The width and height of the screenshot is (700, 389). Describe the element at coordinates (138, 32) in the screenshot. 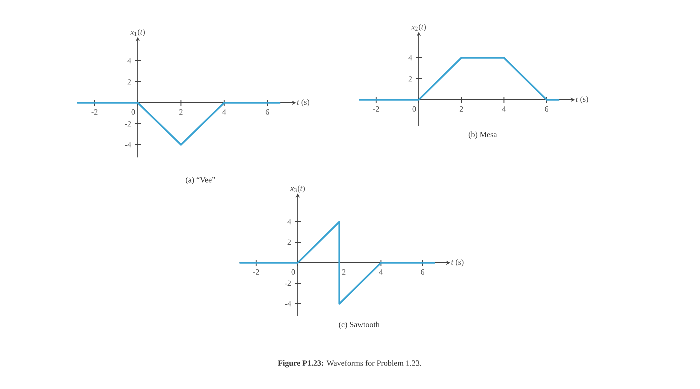

I see `y-axis-title: x$_{1}$(t)` at that location.